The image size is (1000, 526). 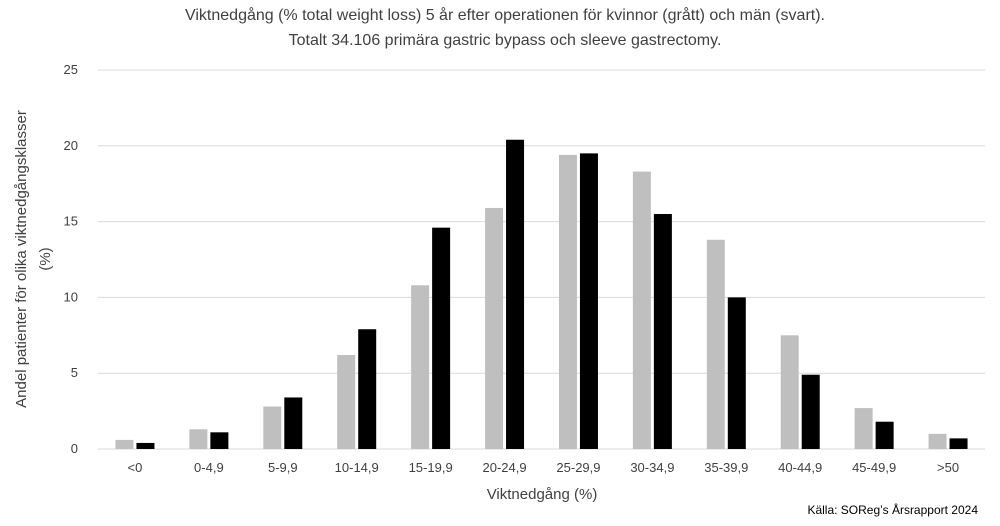 What do you see at coordinates (71, 296) in the screenshot?
I see `y-tick-label: 10` at bounding box center [71, 296].